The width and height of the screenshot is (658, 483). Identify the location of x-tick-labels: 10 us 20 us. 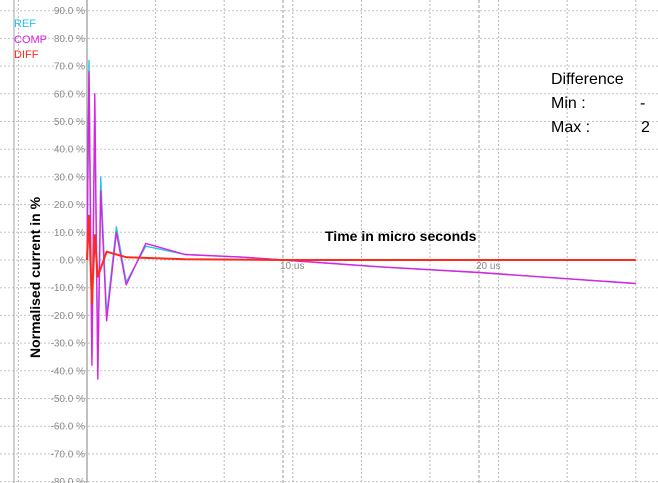
(390, 266).